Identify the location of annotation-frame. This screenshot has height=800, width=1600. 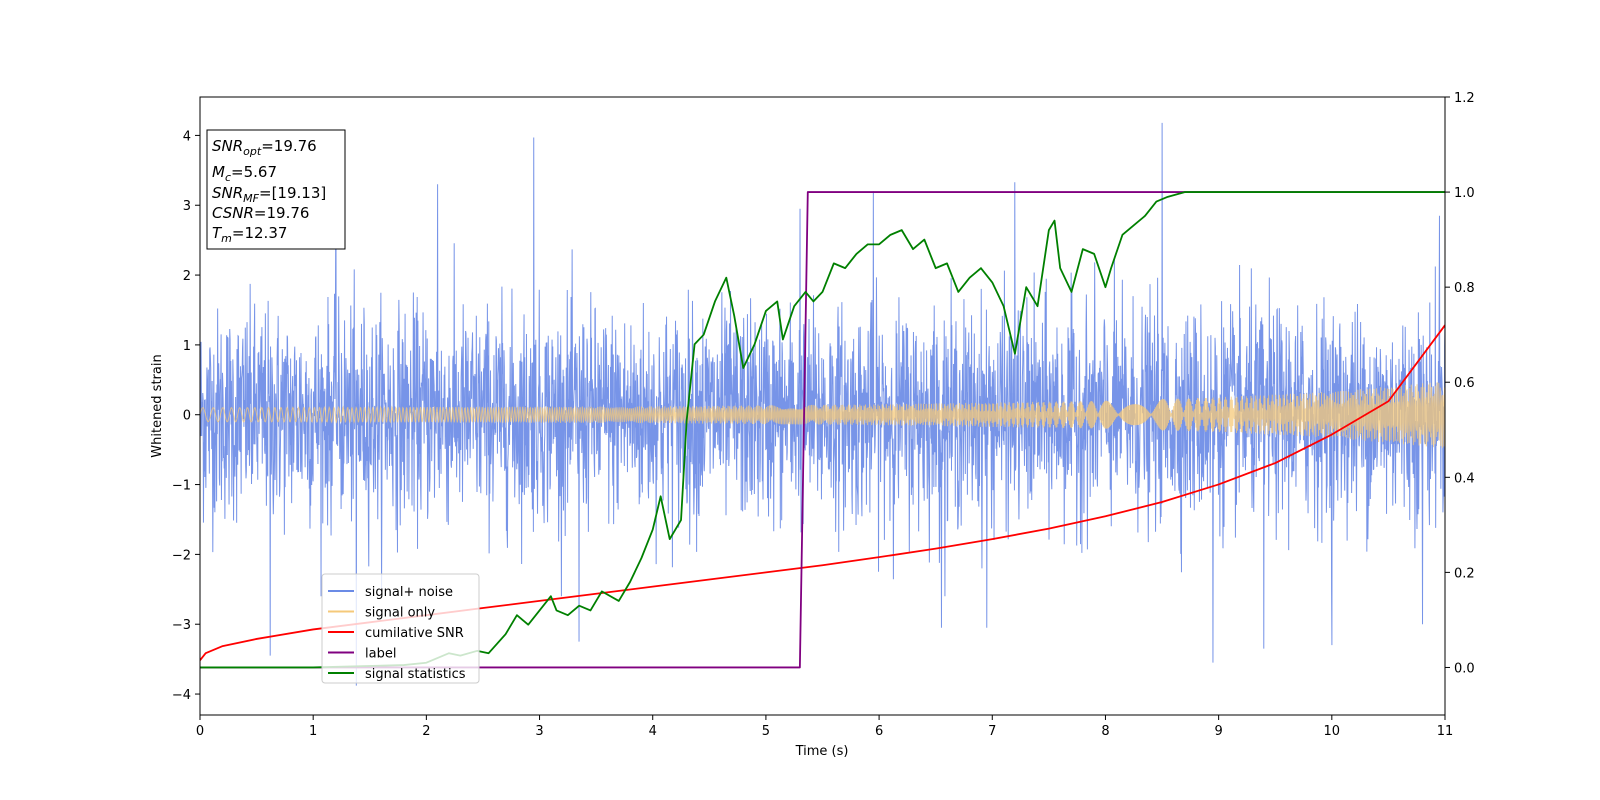
(276, 189).